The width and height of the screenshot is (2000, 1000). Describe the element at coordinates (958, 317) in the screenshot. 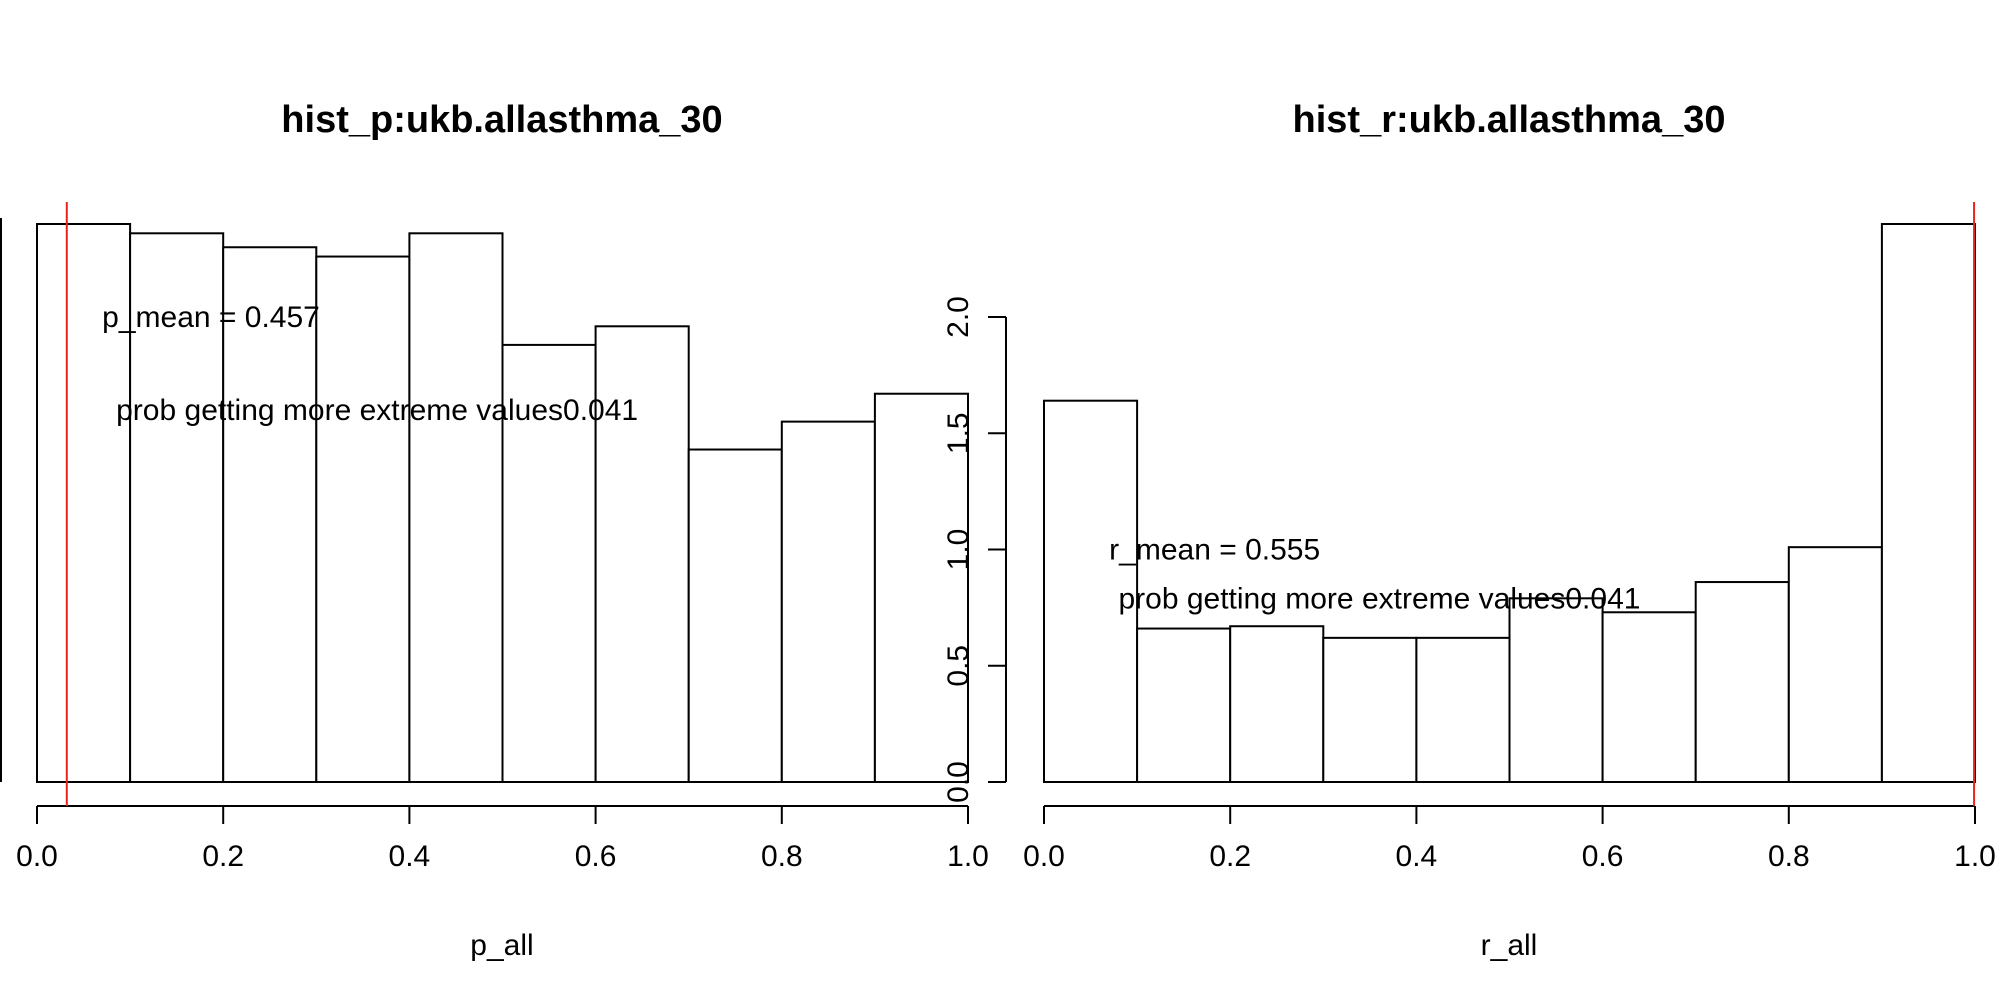

I see `y-tick-label: 2.0` at that location.